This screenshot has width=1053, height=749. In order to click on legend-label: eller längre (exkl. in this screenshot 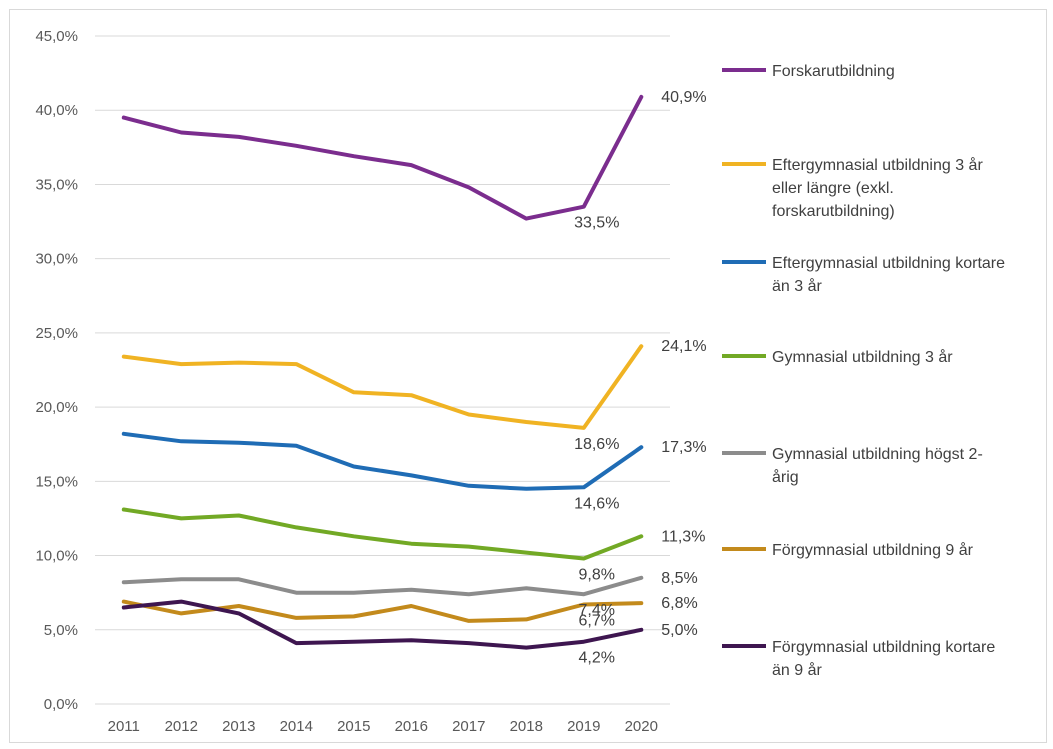, I will do `click(833, 188)`.